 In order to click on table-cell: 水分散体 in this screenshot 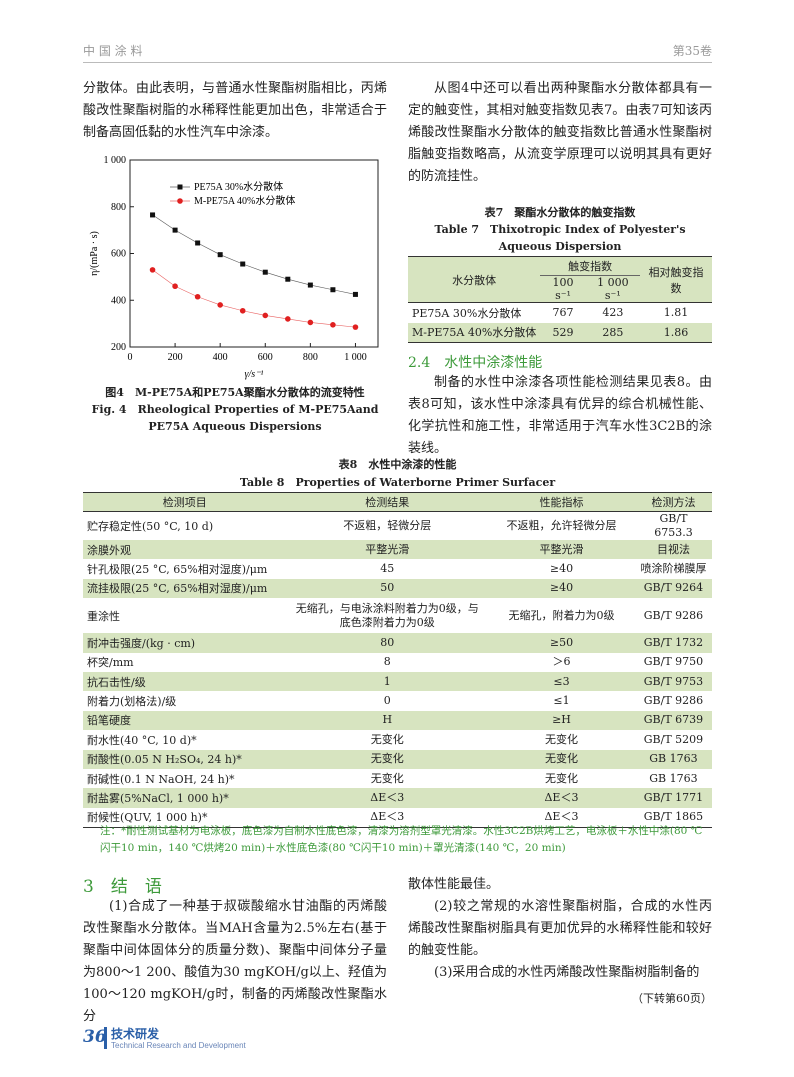, I will do `click(474, 280)`.